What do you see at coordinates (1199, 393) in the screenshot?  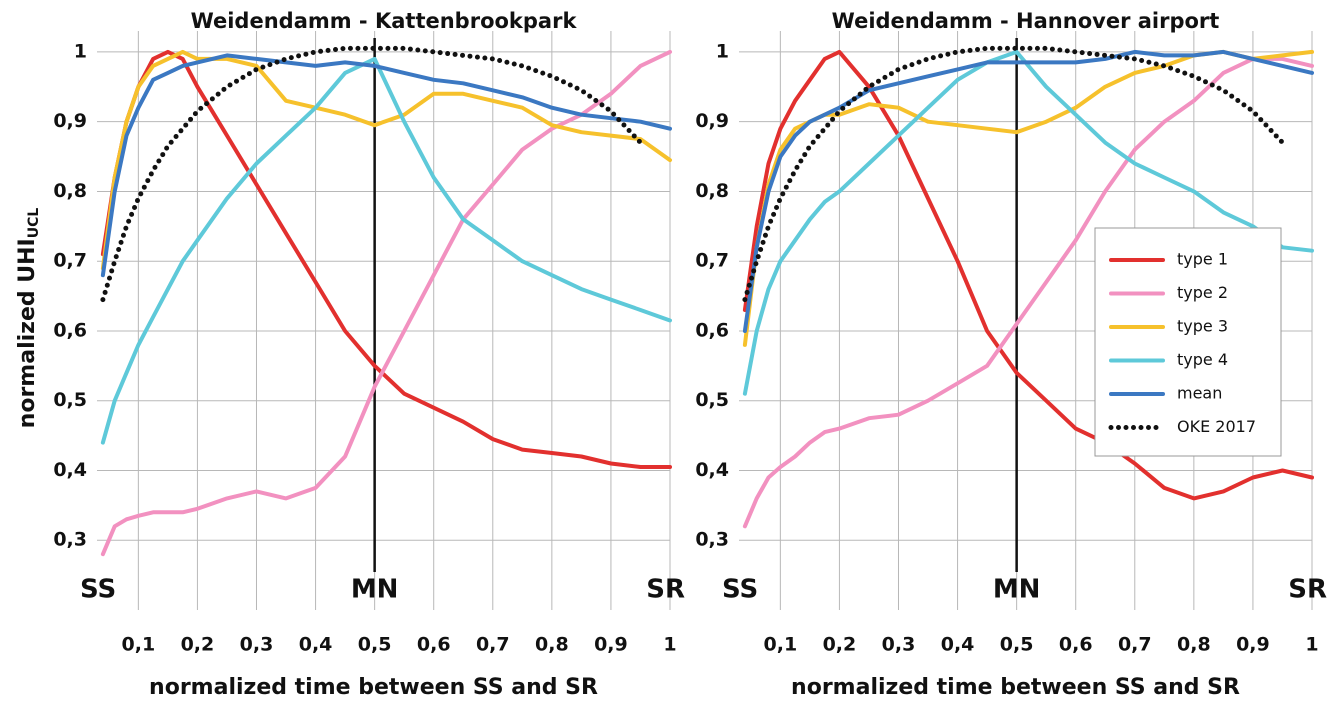 I see `legend-label: mean` at bounding box center [1199, 393].